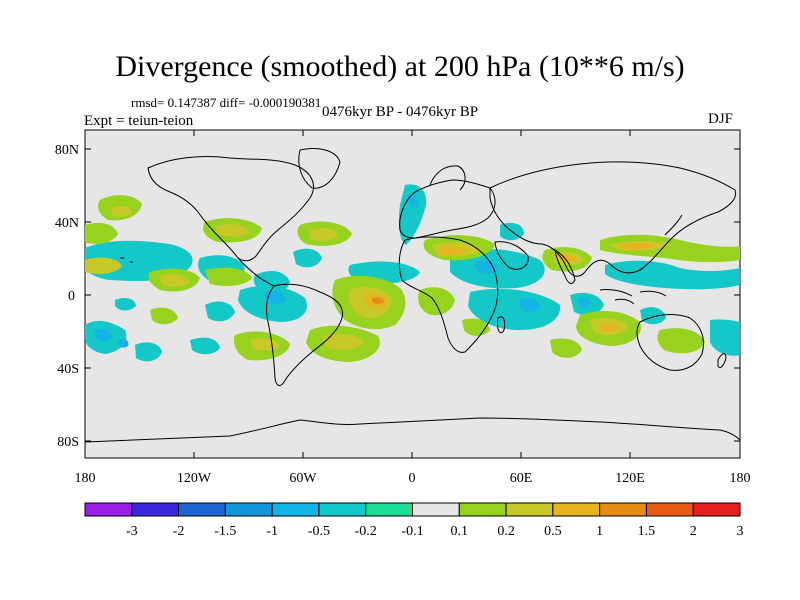 This screenshot has height=600, width=800. Describe the element at coordinates (179, 531) in the screenshot. I see `colorbar-label: -2` at that location.